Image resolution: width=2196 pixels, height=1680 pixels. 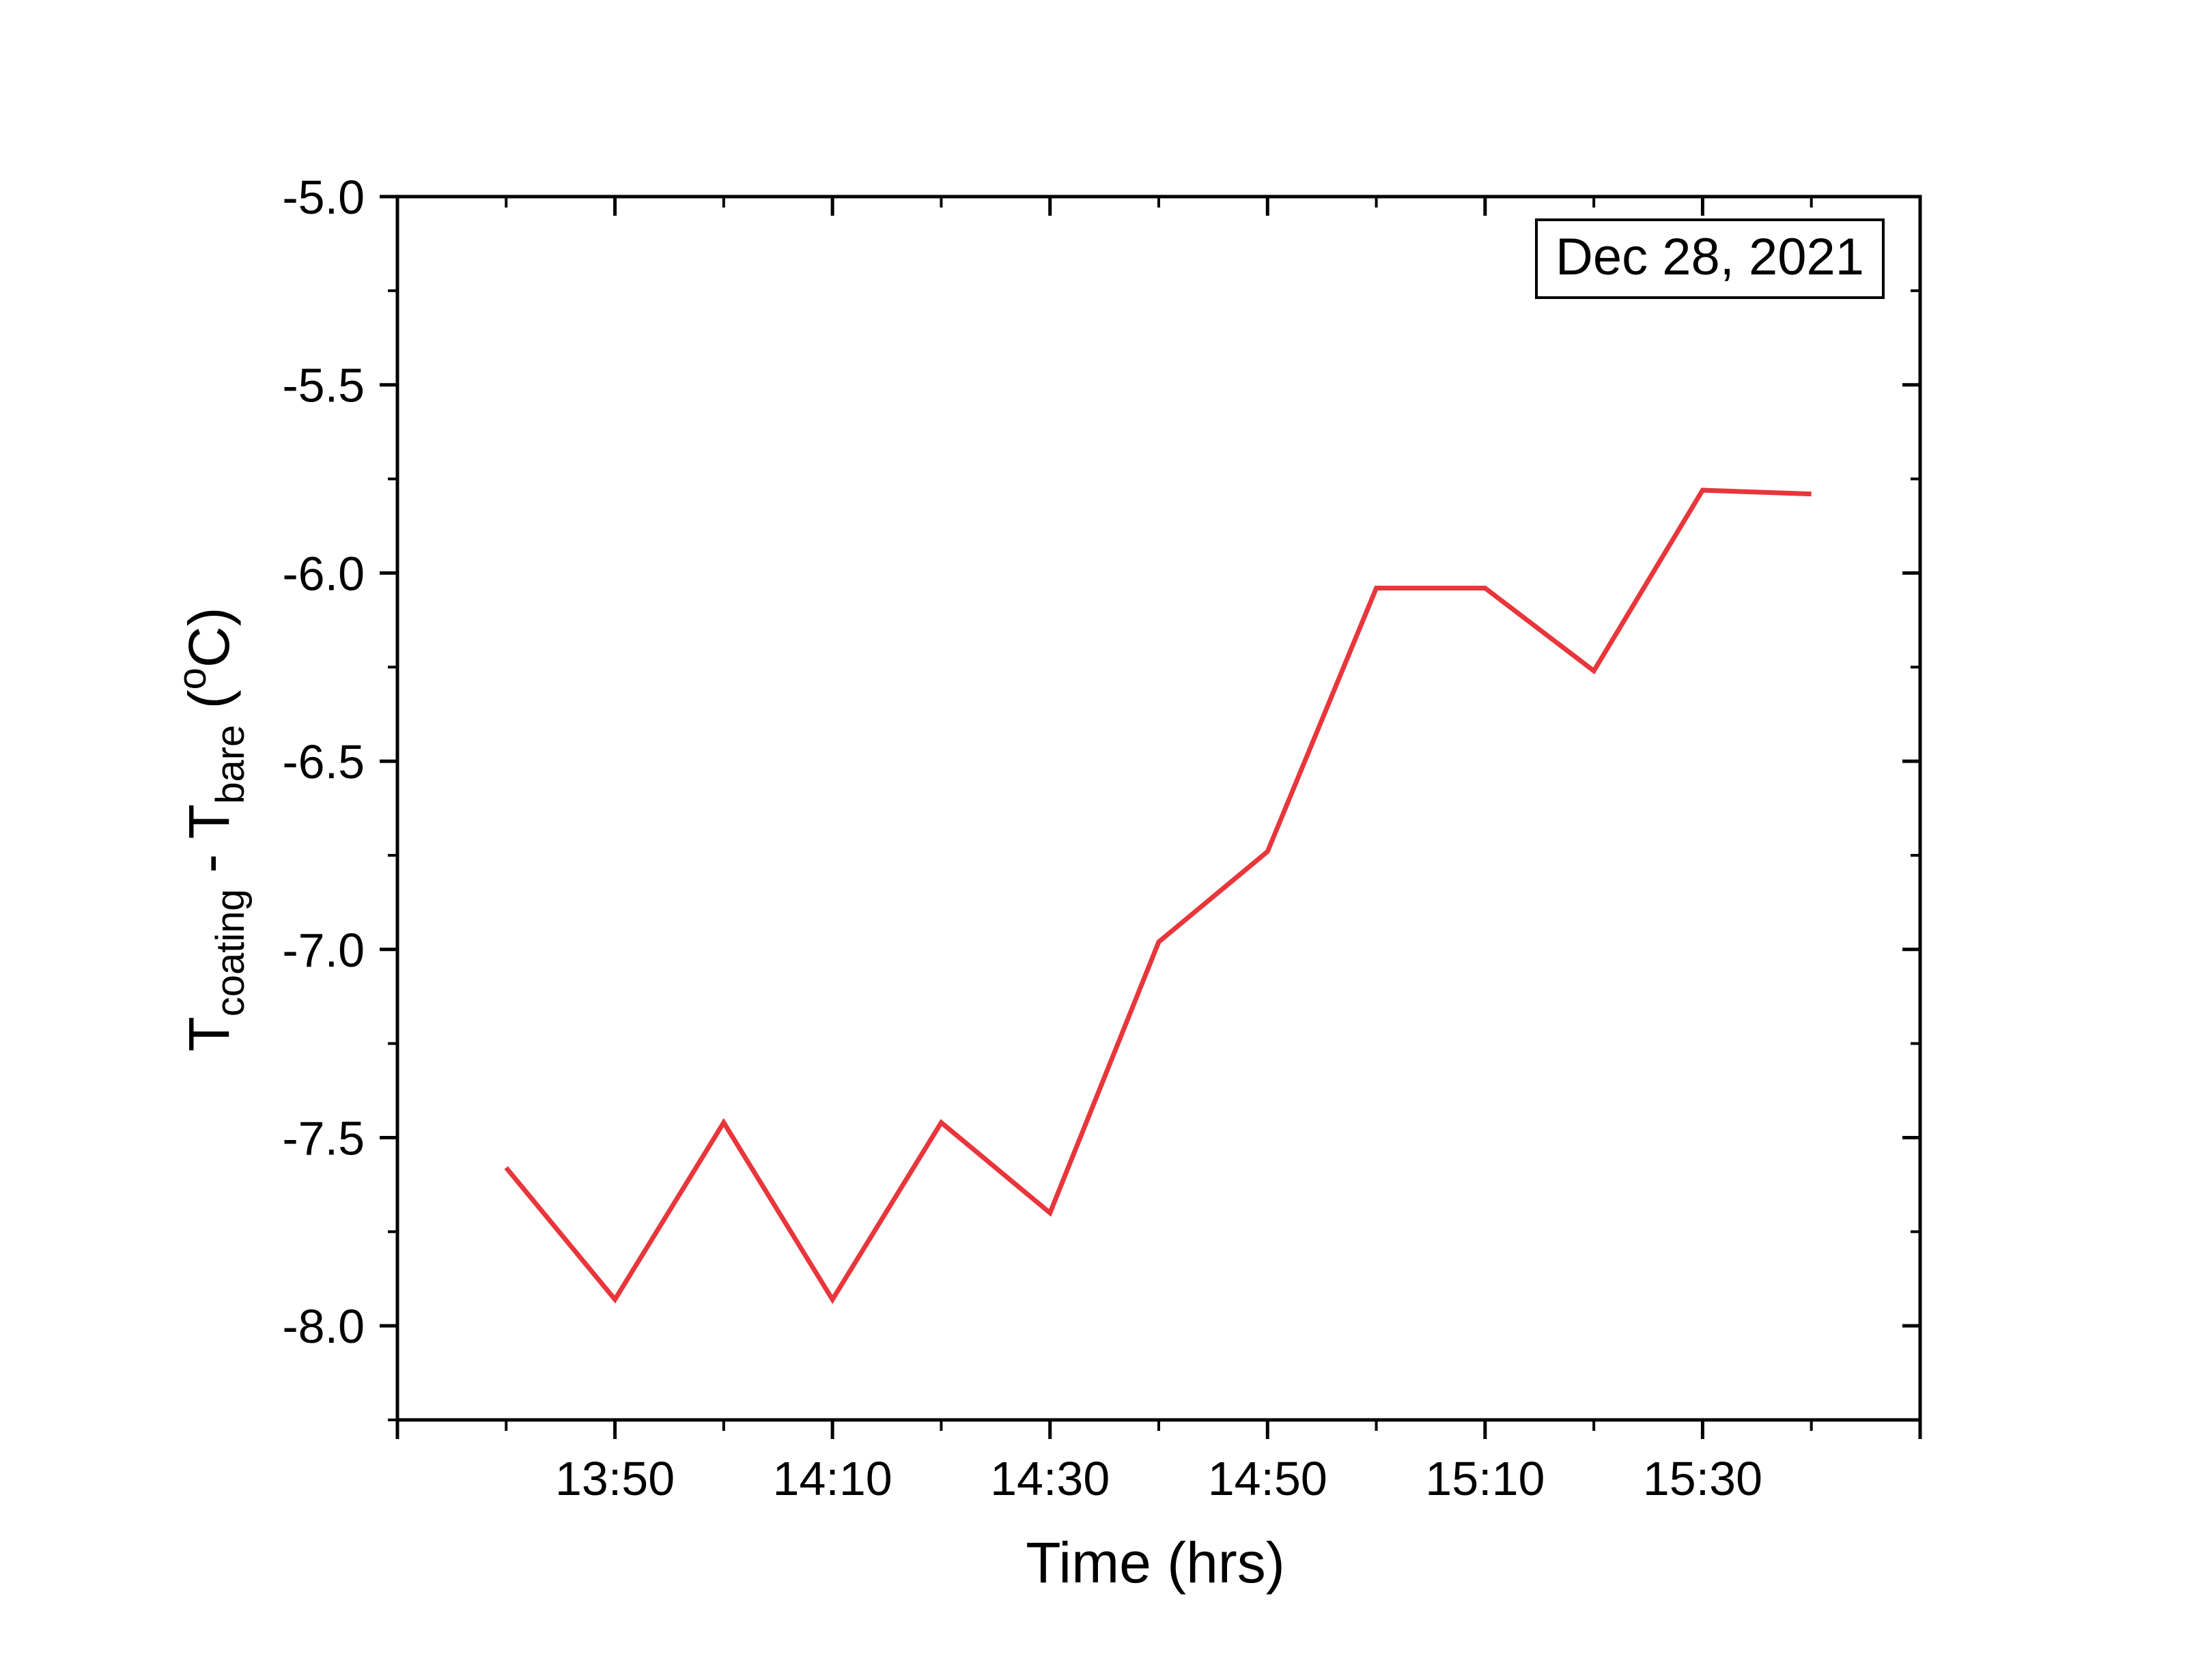 I want to click on y-title-unit-open: (, so click(x=209, y=706).